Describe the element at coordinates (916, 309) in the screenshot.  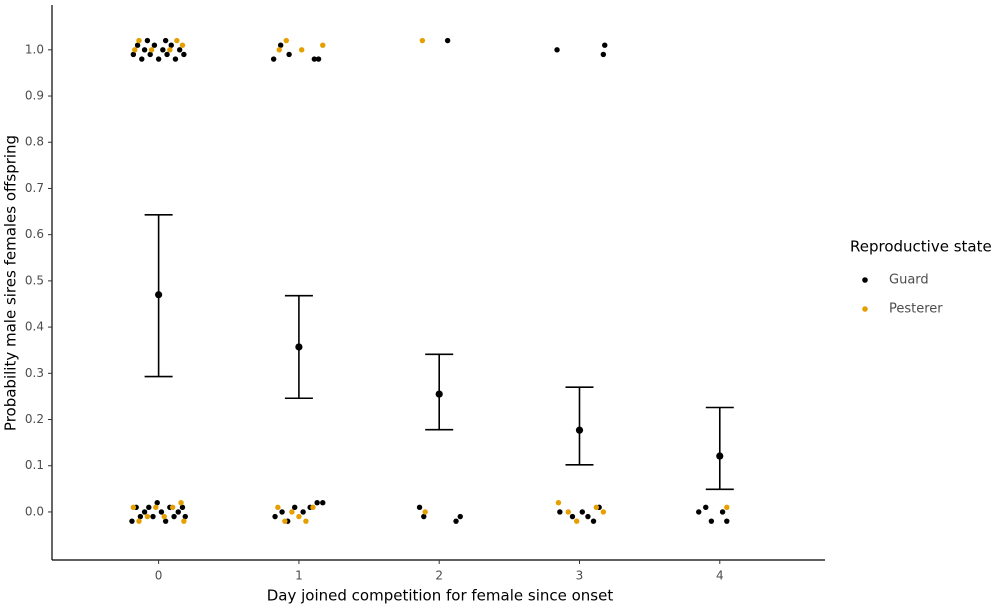
I see `legend-label: Pesterer` at that location.